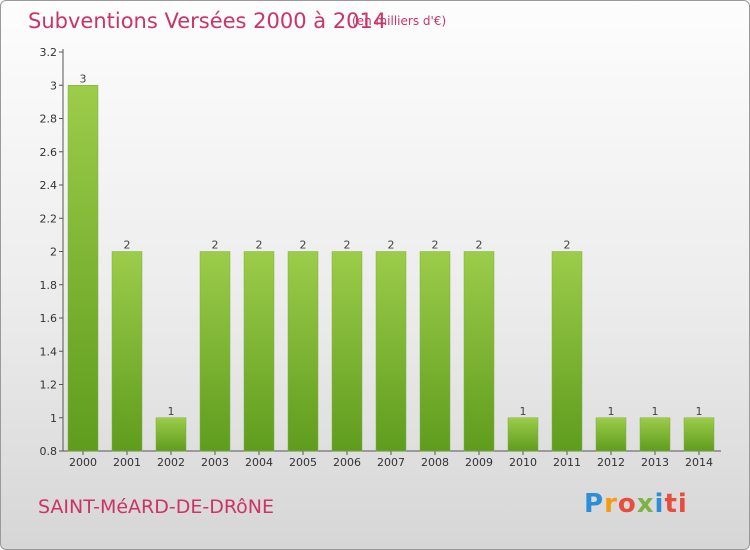 The width and height of the screenshot is (750, 550). I want to click on x-tick-label-2007: 2007, so click(391, 462).